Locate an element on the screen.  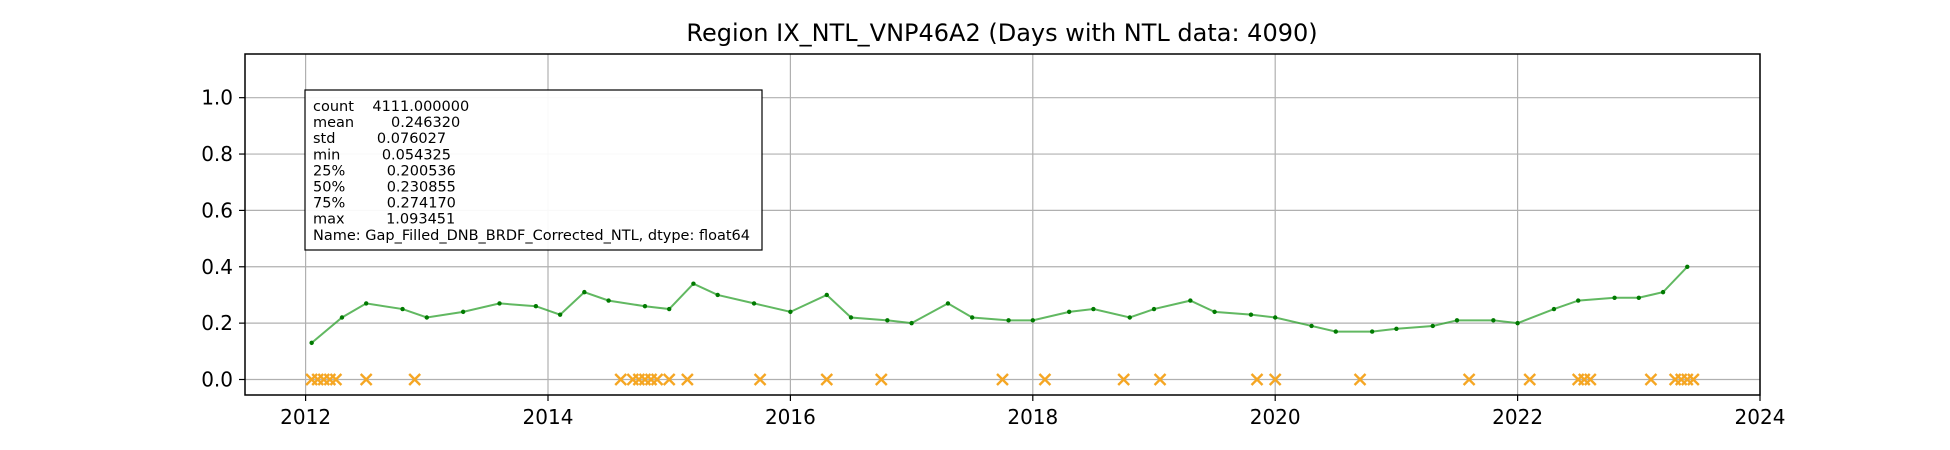
stats-line: min 0.054325 is located at coordinates (382, 155).